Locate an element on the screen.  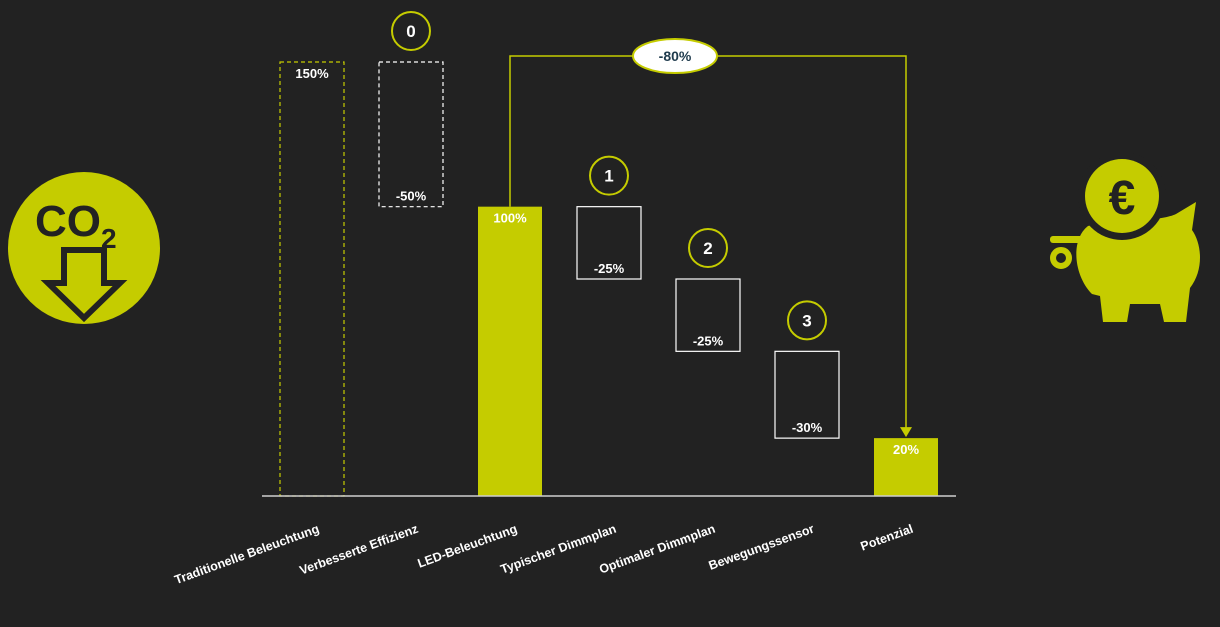
x-tick-label: Traditionelle Beleuchtung is located at coordinates (247, 554).